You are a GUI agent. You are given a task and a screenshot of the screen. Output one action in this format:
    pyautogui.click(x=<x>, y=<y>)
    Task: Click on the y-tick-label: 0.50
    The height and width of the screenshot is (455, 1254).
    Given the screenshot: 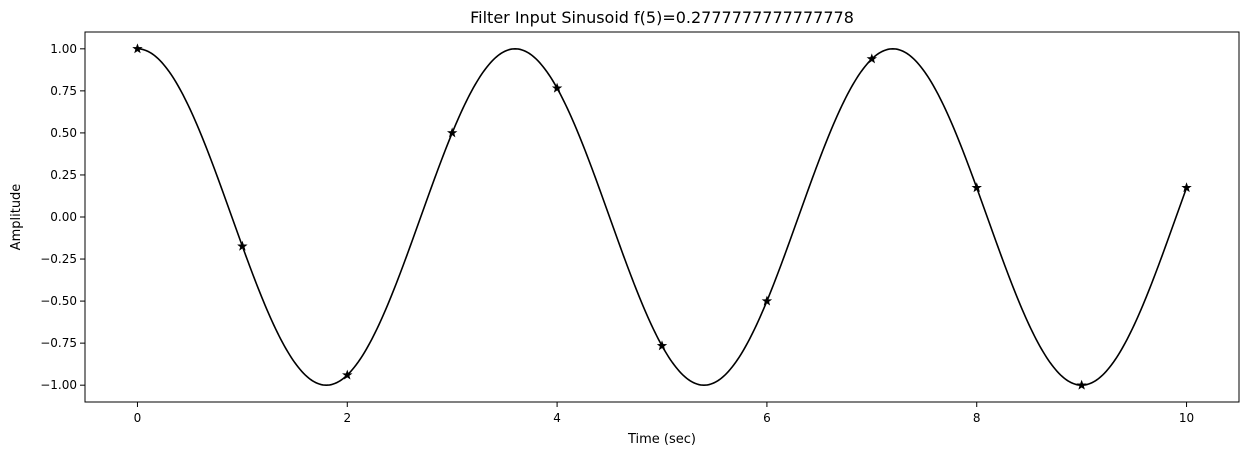 What is the action you would take?
    pyautogui.click(x=63, y=133)
    